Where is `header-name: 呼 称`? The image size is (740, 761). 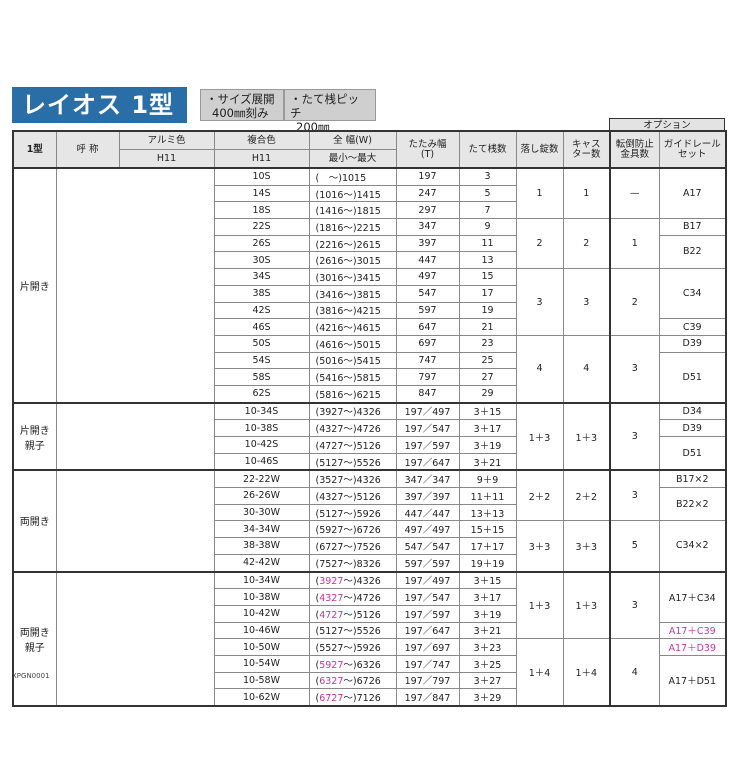 header-name: 呼 称 is located at coordinates (87, 149).